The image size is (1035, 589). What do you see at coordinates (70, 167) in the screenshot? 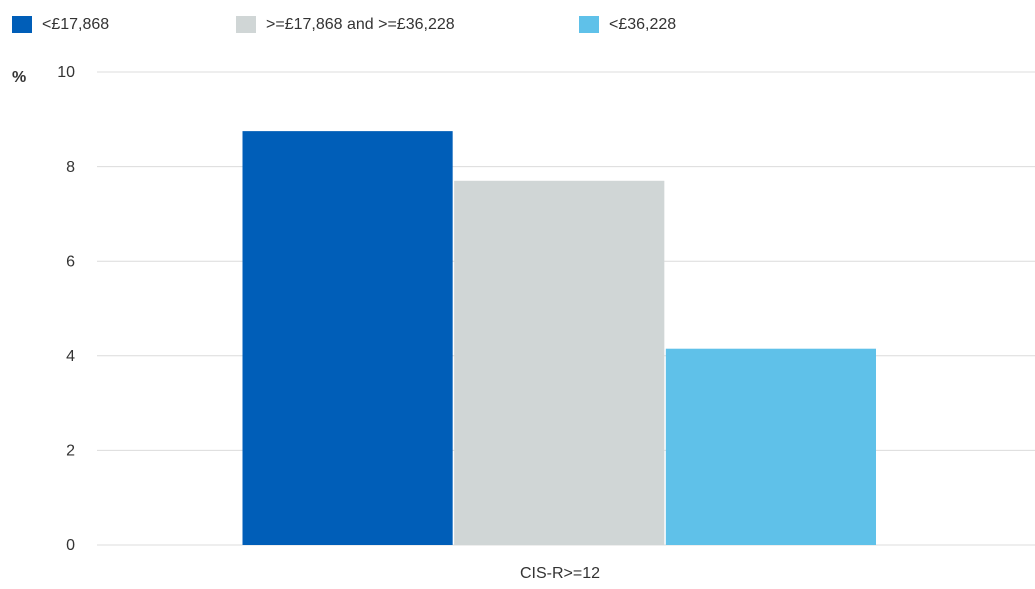
I see `y-tick-label: 8` at bounding box center [70, 167].